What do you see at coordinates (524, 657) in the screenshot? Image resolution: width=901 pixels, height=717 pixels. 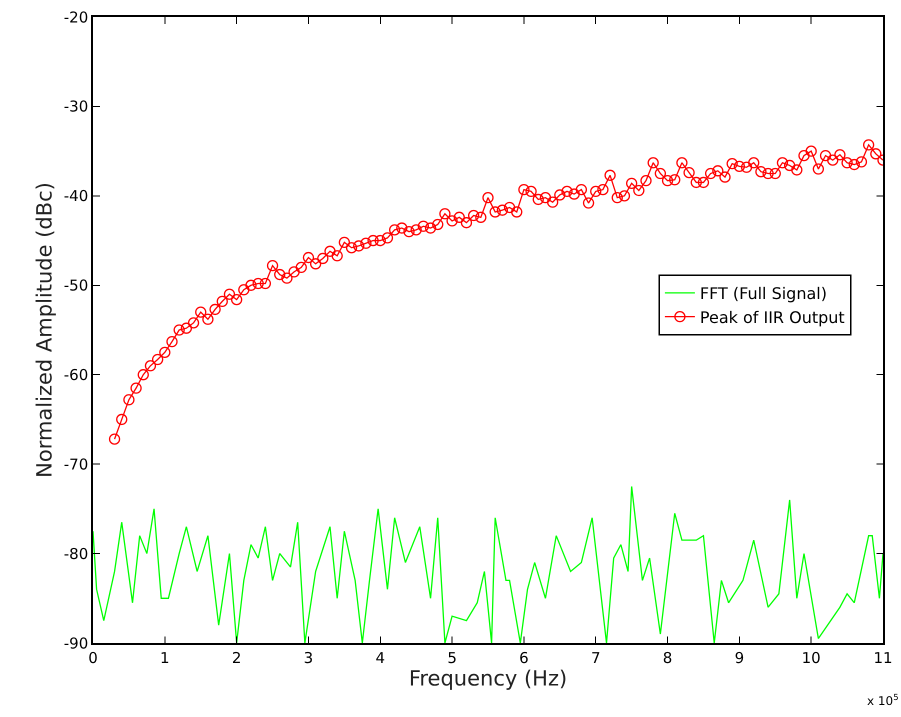 I see `x-tick-label: 6` at bounding box center [524, 657].